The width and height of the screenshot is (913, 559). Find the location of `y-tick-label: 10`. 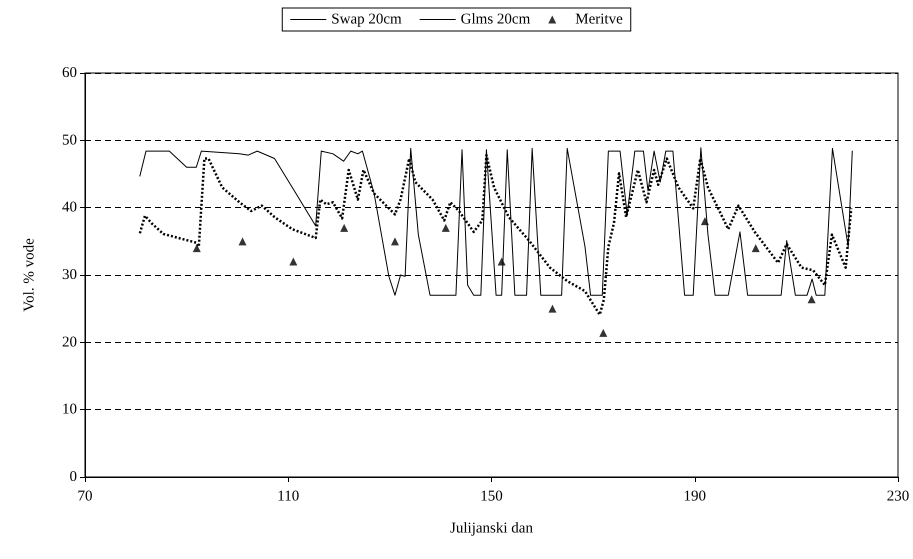

y-tick-label: 10 is located at coordinates (69, 410).